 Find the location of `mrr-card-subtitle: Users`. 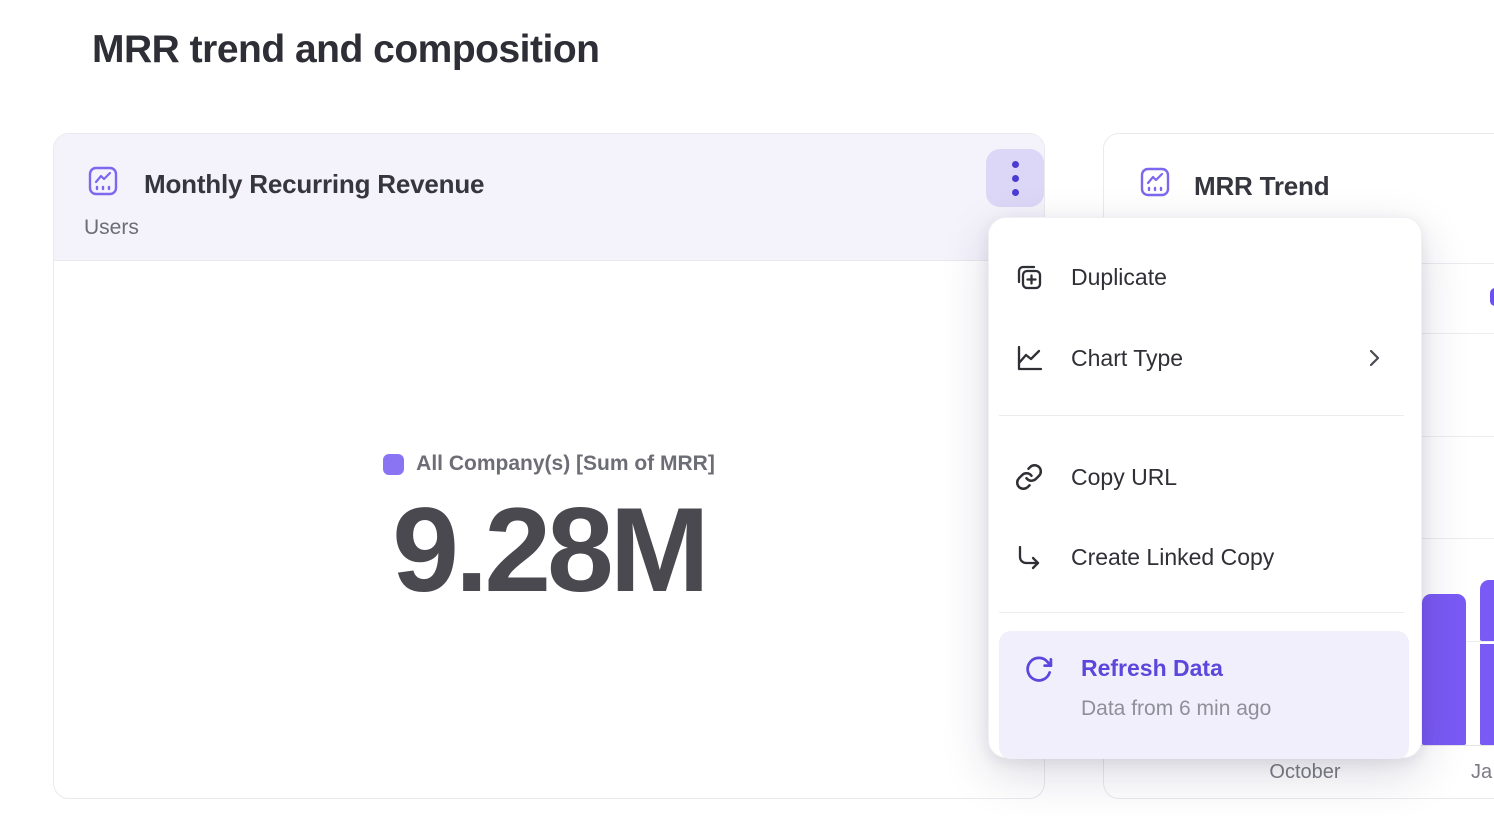

mrr-card-subtitle: Users is located at coordinates (111, 227).